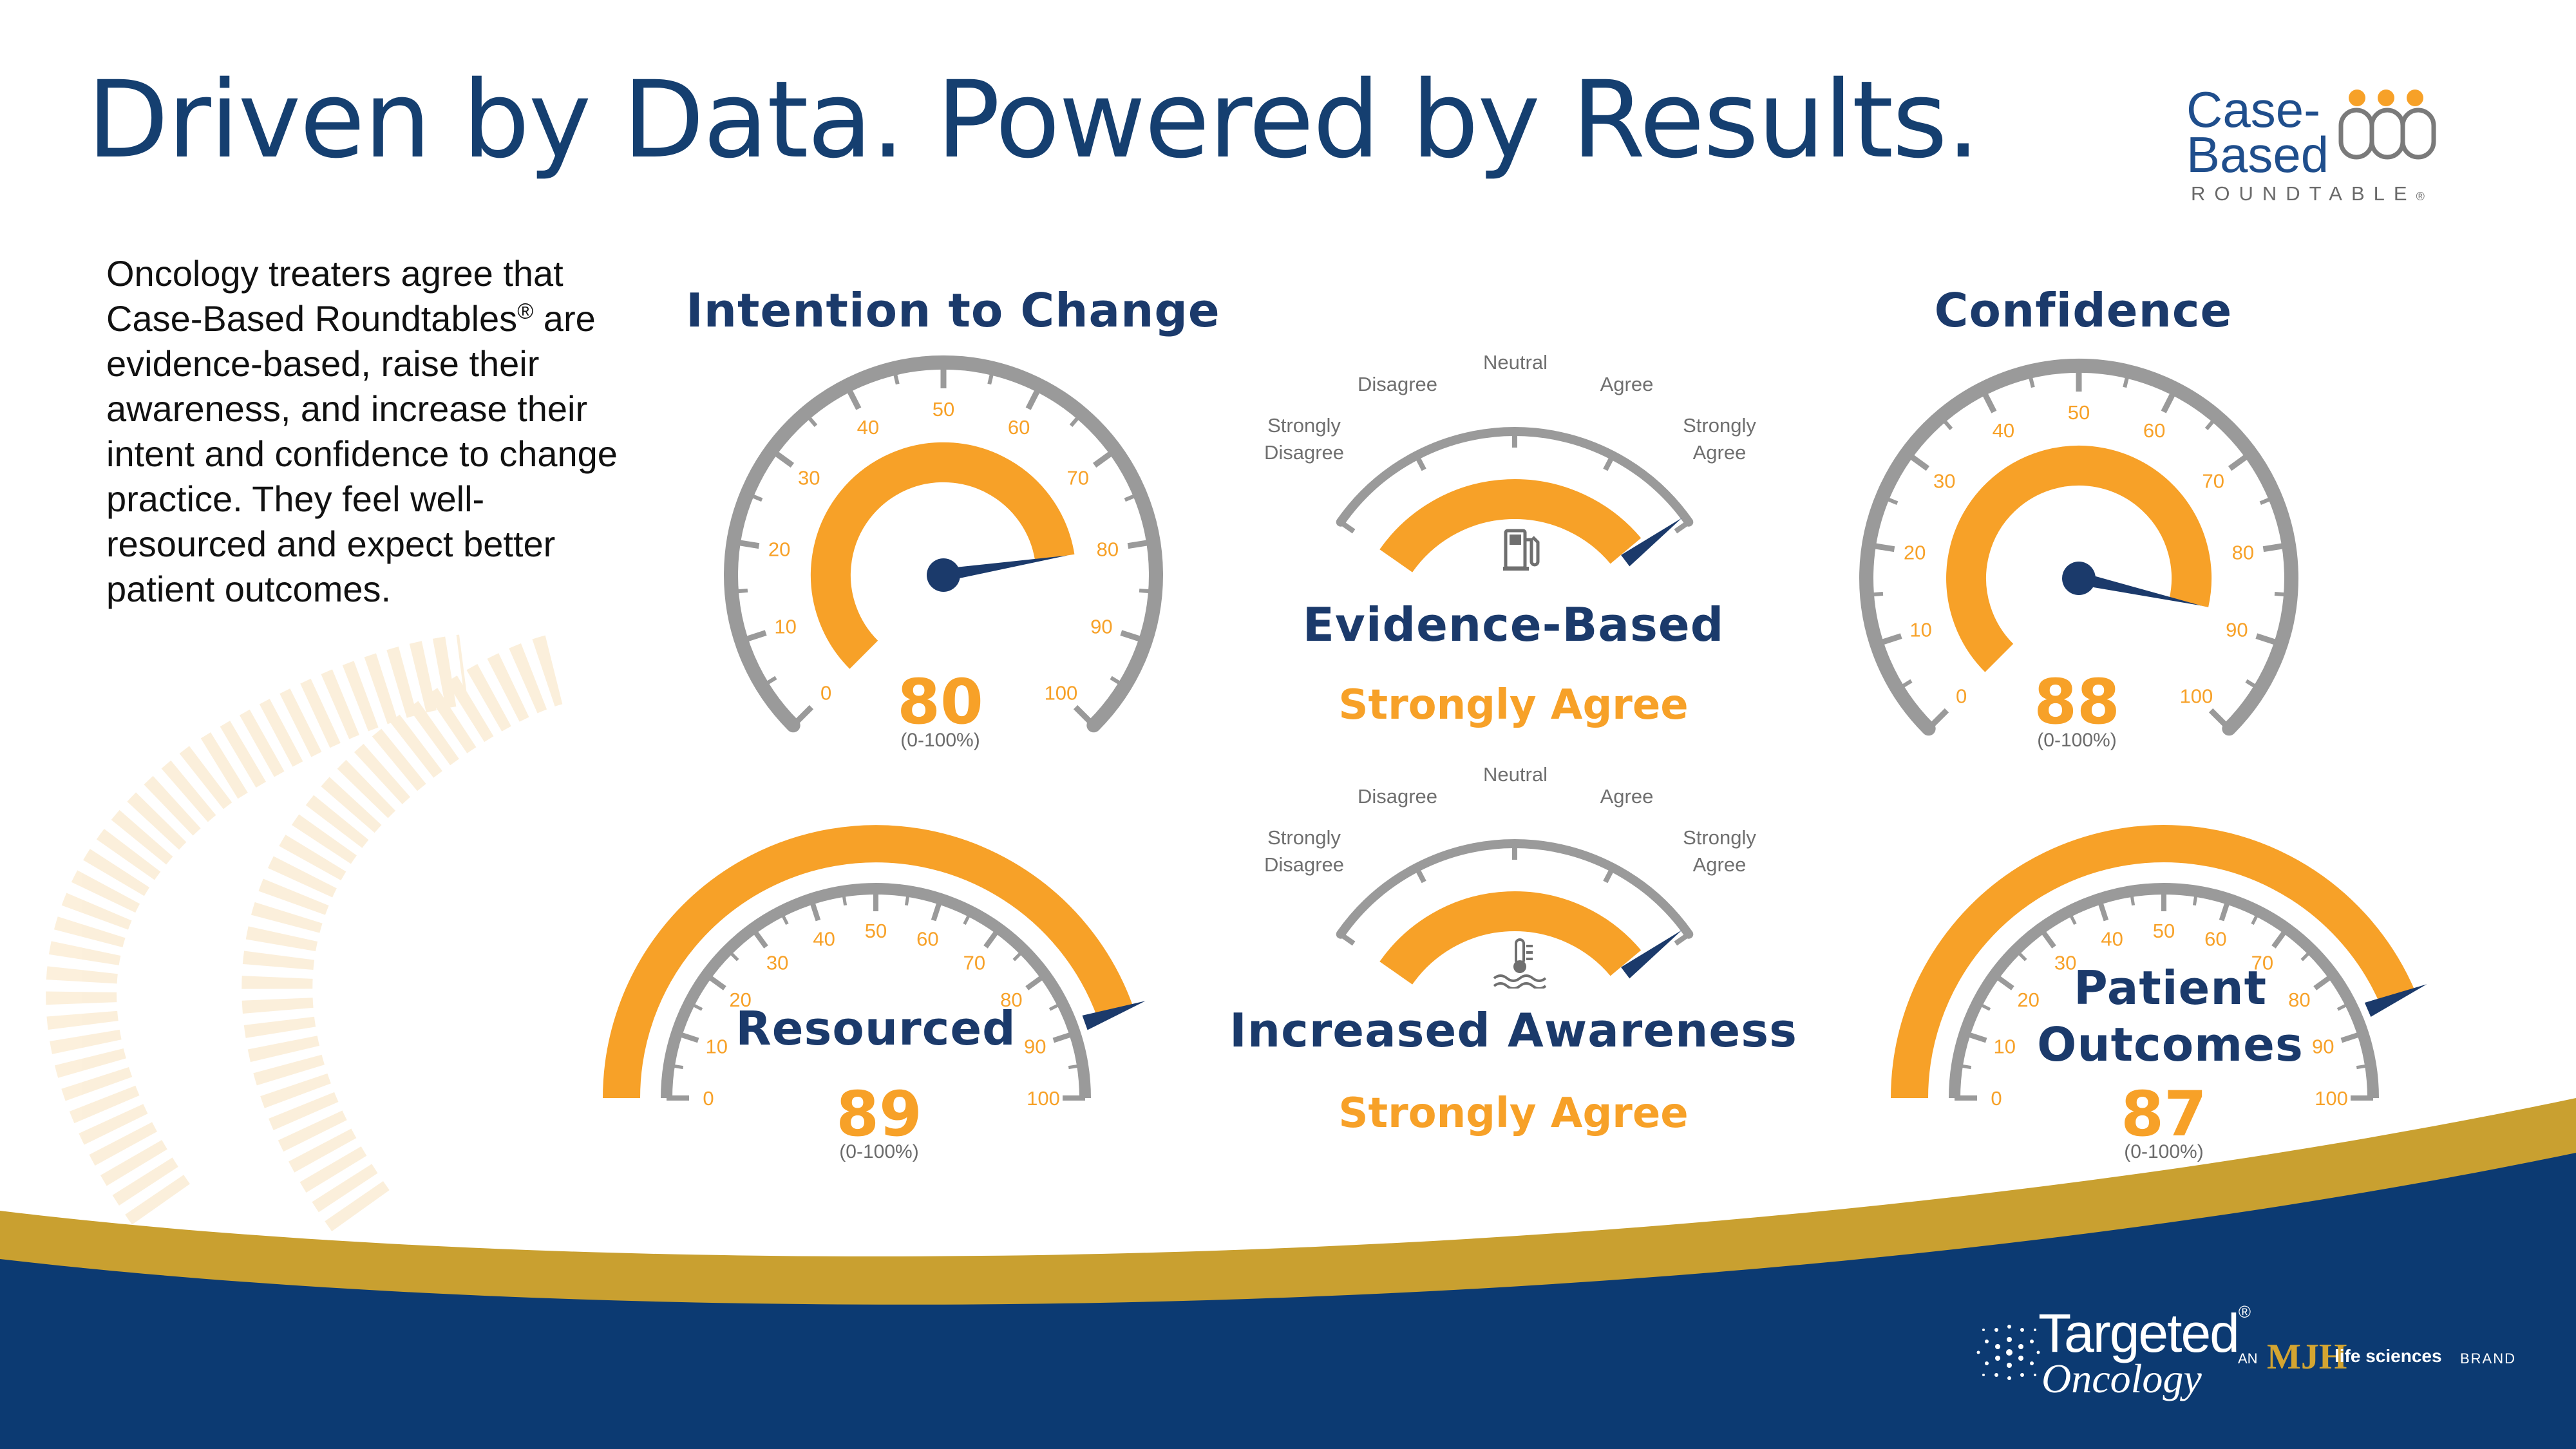 This screenshot has height=1449, width=2576. Describe the element at coordinates (879, 1114) in the screenshot. I see `resourced-value: 89` at that location.